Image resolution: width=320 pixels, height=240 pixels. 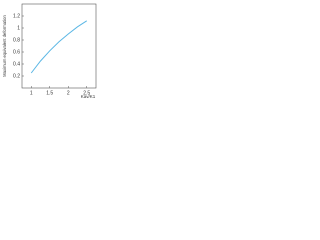 I want to click on x-tick-label: 1, so click(x=31, y=93).